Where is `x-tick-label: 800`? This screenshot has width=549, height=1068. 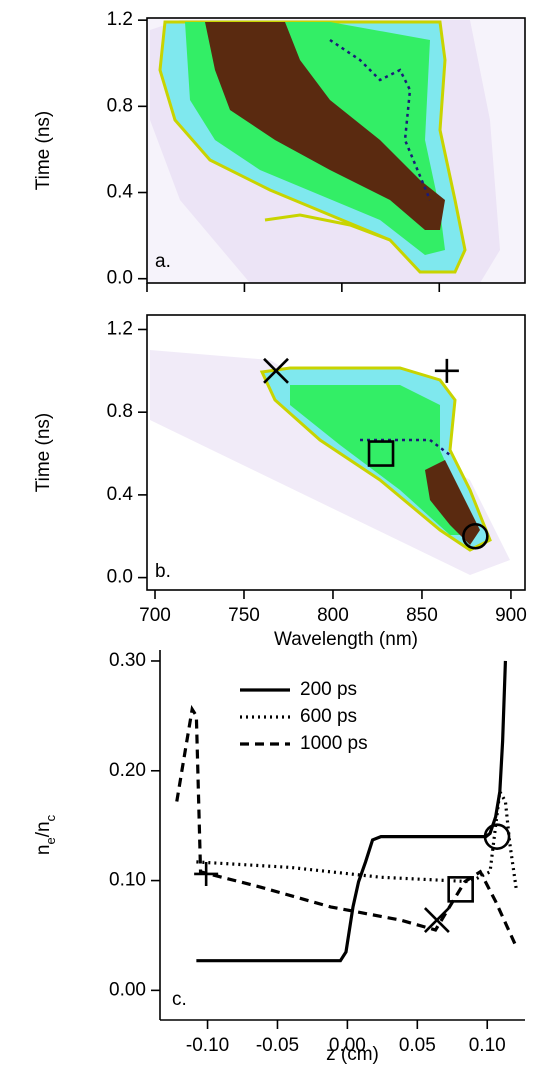
x-tick-label: 800 is located at coordinates (333, 615).